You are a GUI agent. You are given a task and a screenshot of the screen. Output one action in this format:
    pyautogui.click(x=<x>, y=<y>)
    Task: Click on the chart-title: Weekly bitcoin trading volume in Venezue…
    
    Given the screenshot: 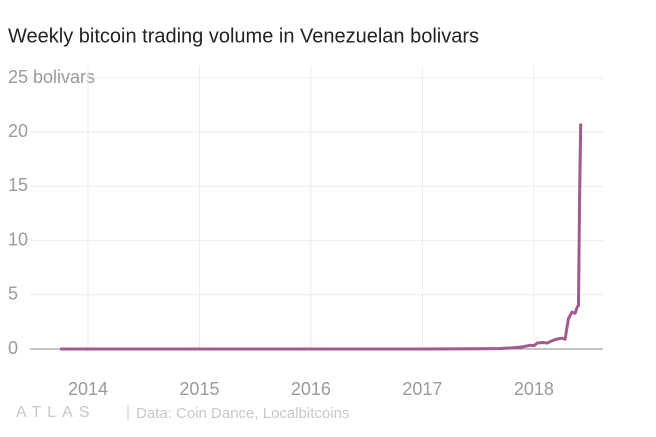 What is the action you would take?
    pyautogui.click(x=243, y=36)
    